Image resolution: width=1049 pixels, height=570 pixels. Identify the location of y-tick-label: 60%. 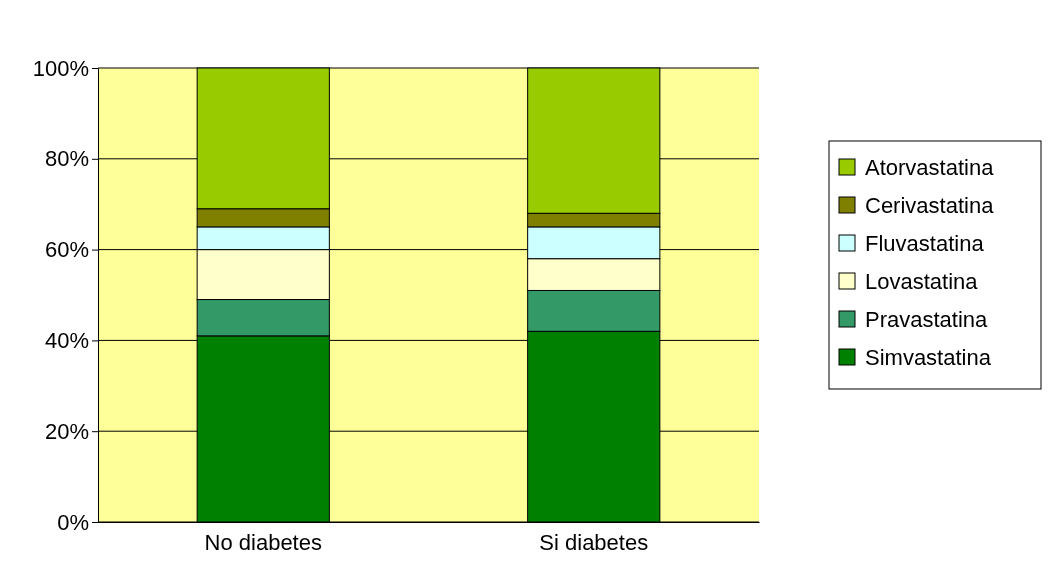
(66, 250).